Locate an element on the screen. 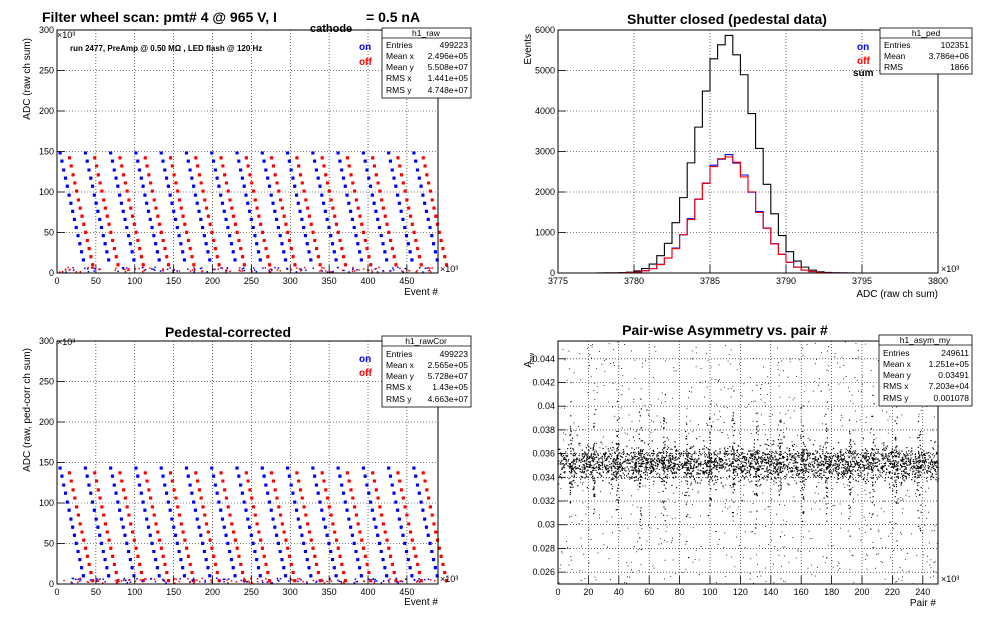 The height and width of the screenshot is (622, 996). raw-ytick-label-1: 50 is located at coordinates (49, 233).